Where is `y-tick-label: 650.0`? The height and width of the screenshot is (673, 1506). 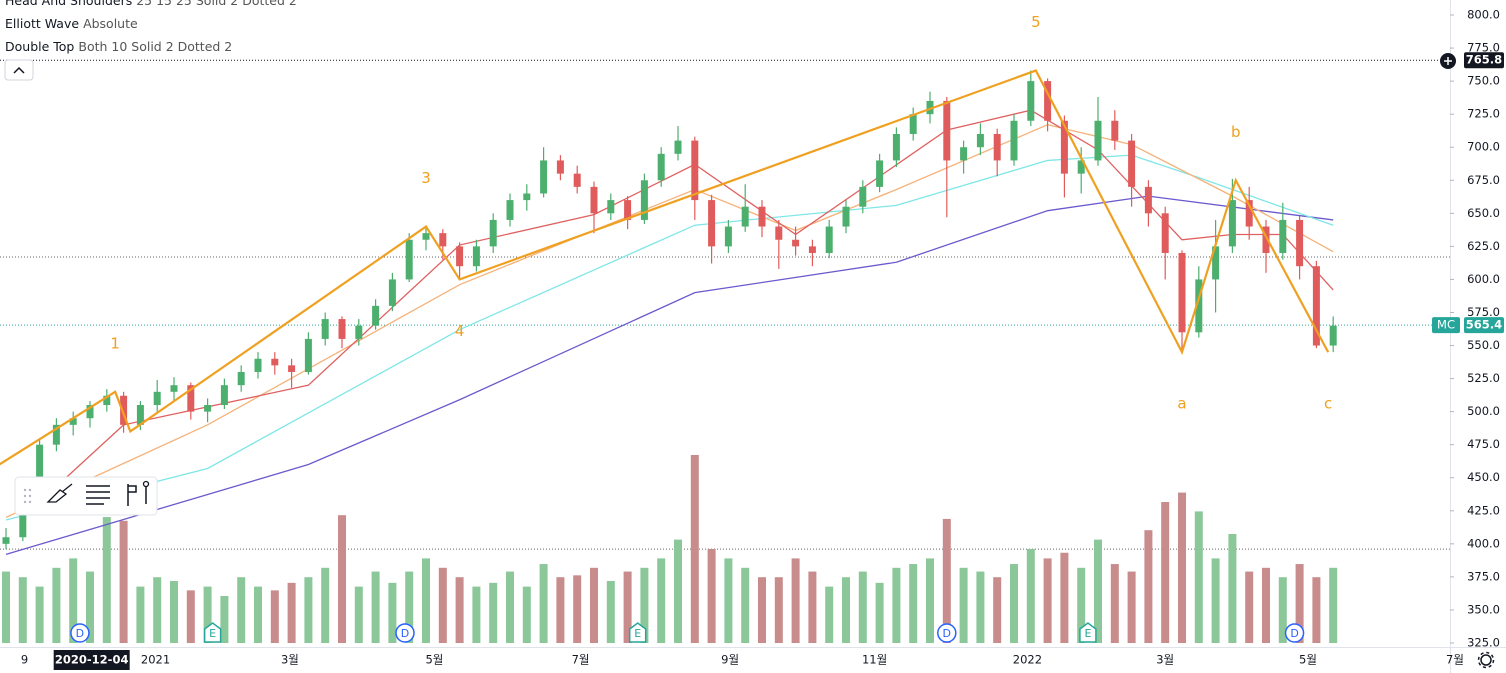 y-tick-label: 650.0 is located at coordinates (1483, 213).